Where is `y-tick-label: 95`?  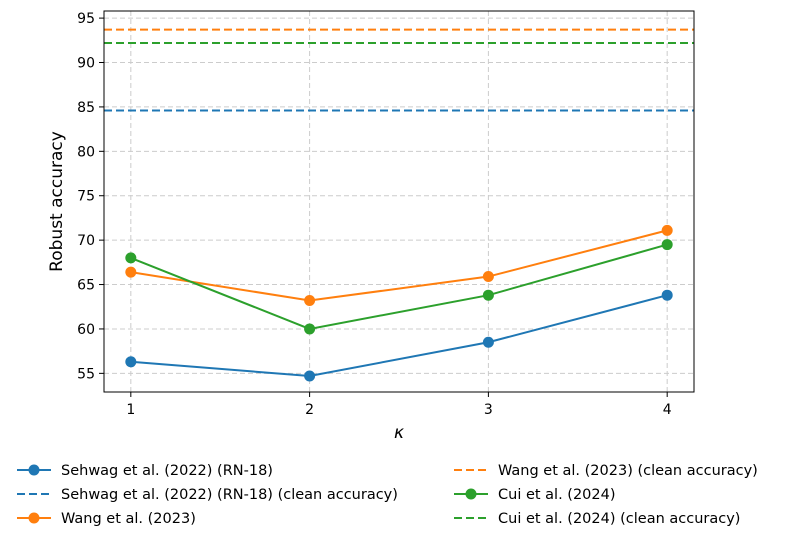
y-tick-label: 95 is located at coordinates (86, 19).